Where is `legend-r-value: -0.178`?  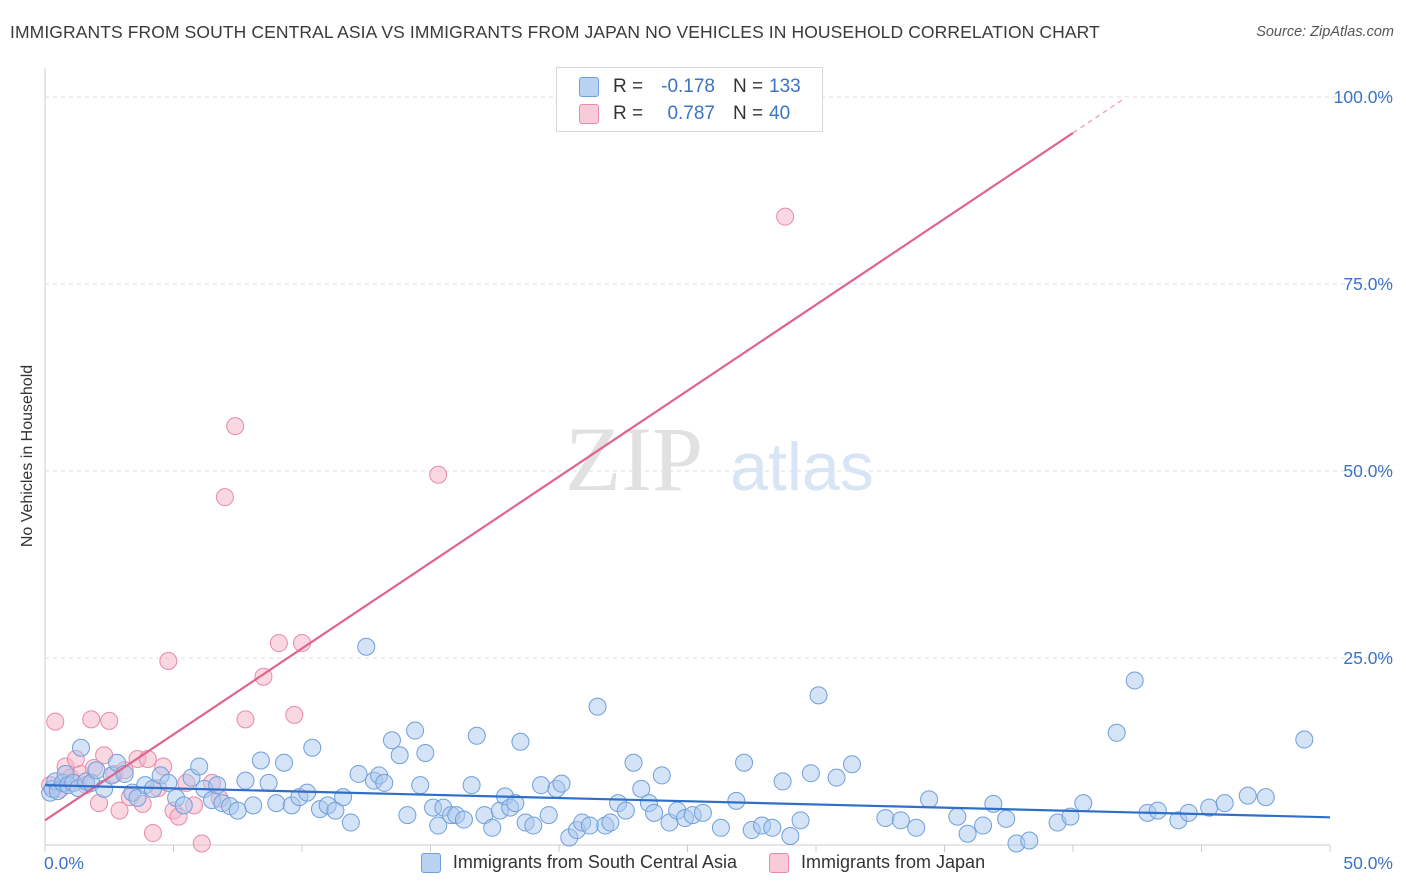 legend-r-value: -0.178 is located at coordinates (688, 86).